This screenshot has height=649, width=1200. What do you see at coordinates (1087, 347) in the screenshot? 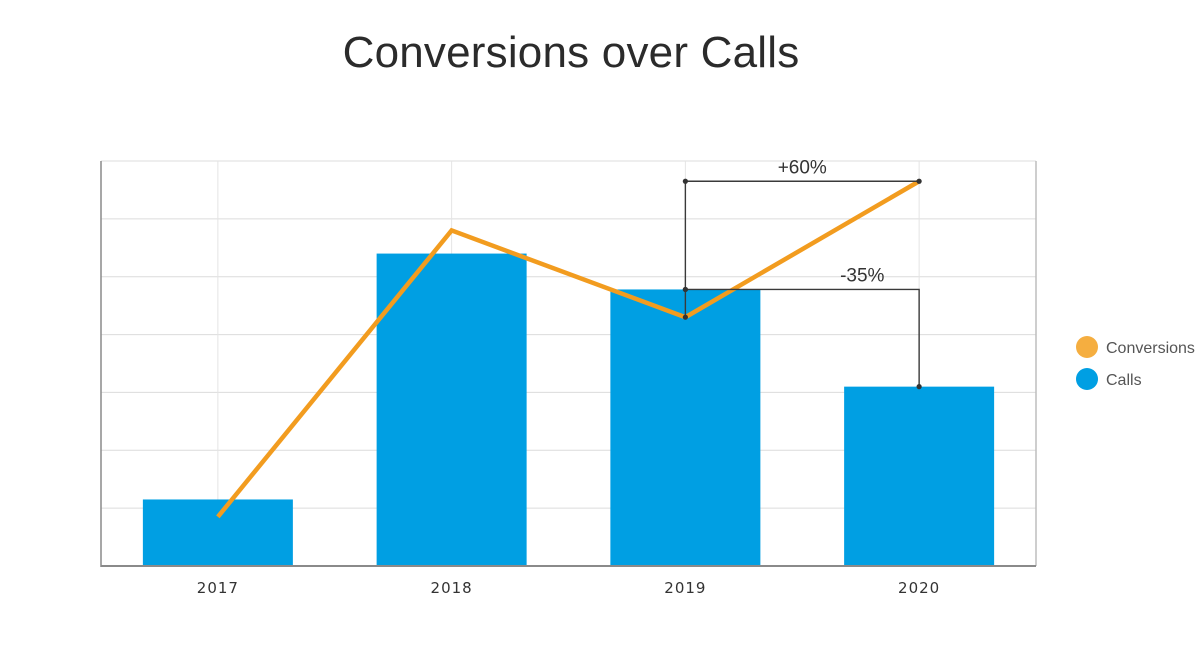
I see `legend-swatch-conversions` at bounding box center [1087, 347].